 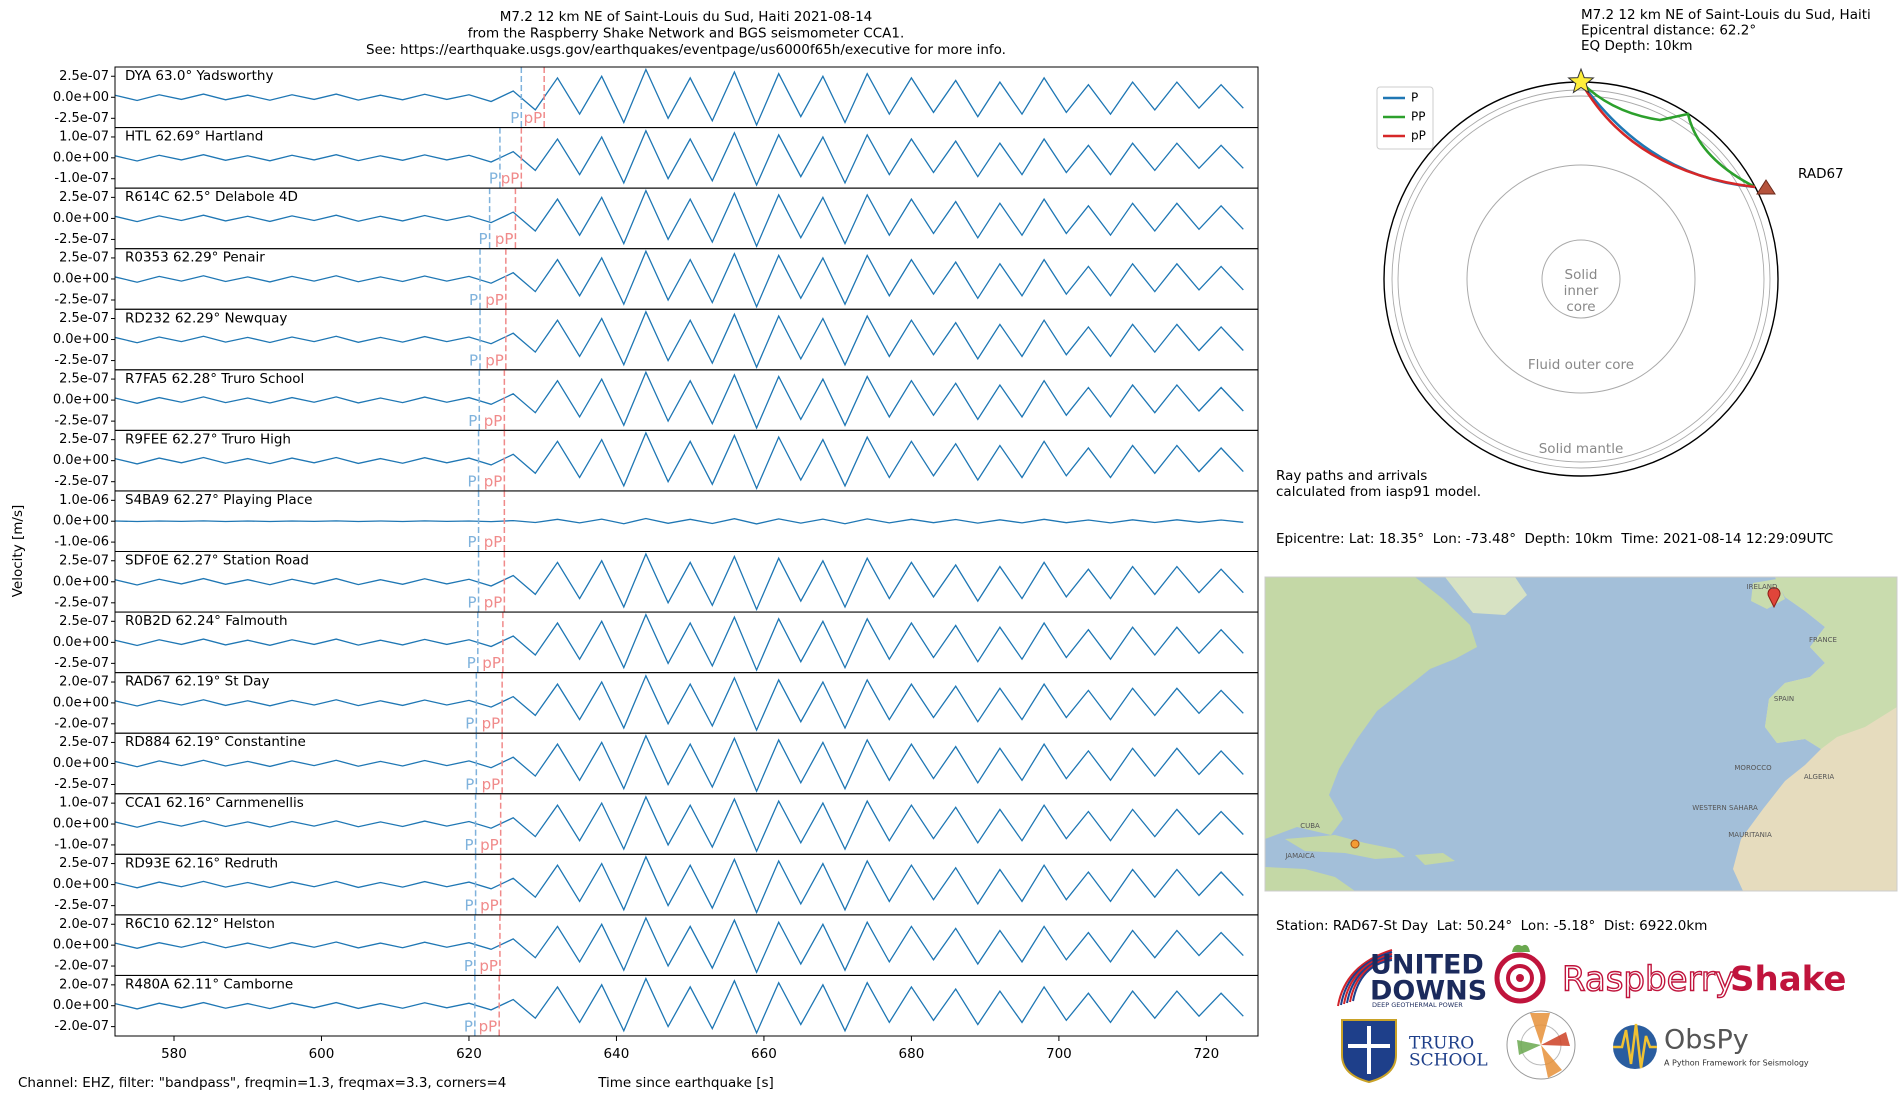 What do you see at coordinates (81, 542) in the screenshot?
I see `y-tick-label: -1.0e-06` at bounding box center [81, 542].